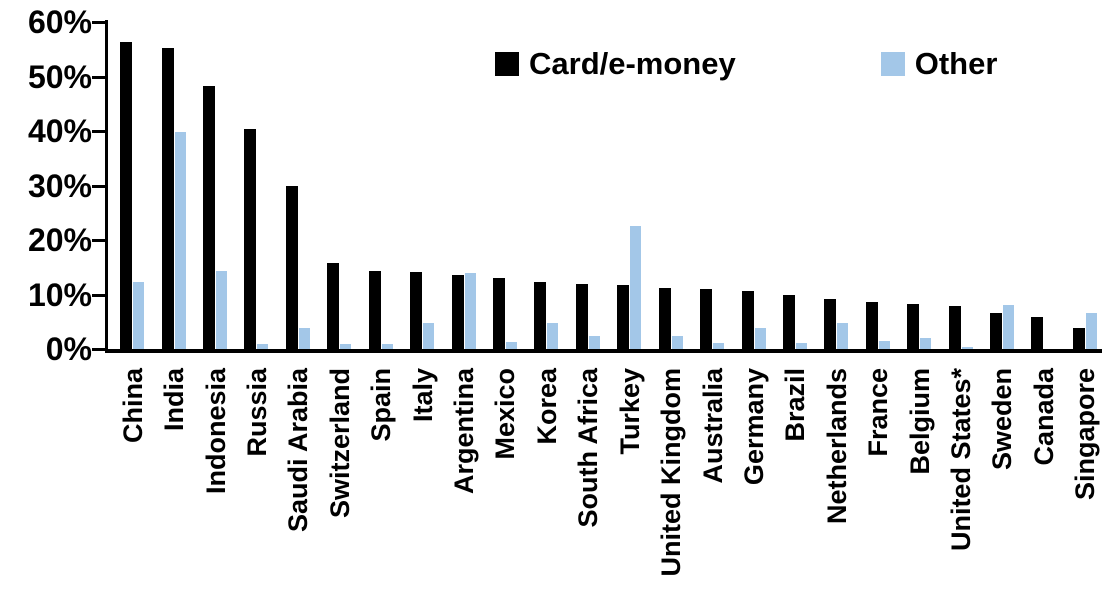 This screenshot has height=594, width=1112. I want to click on bar-group-brazil, so click(791, 185).